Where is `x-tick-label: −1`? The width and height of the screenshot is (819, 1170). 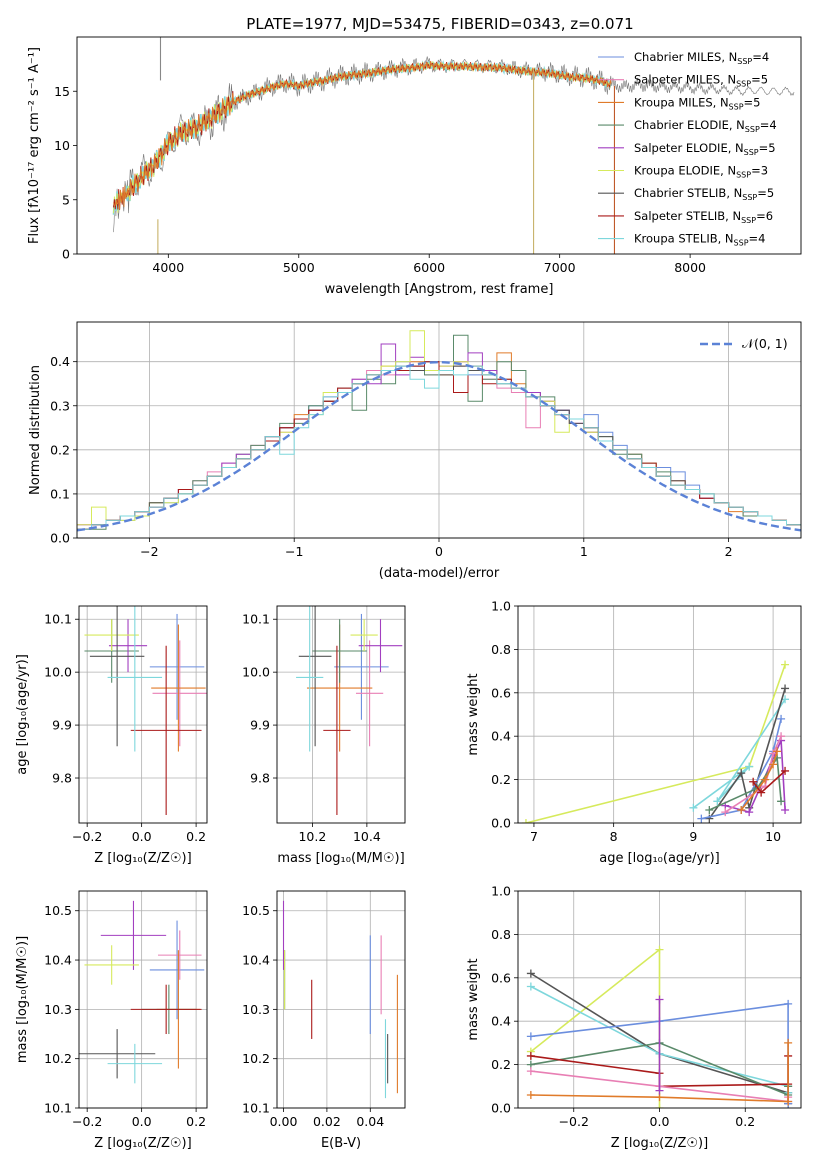
x-tick-label: −1 is located at coordinates (294, 551).